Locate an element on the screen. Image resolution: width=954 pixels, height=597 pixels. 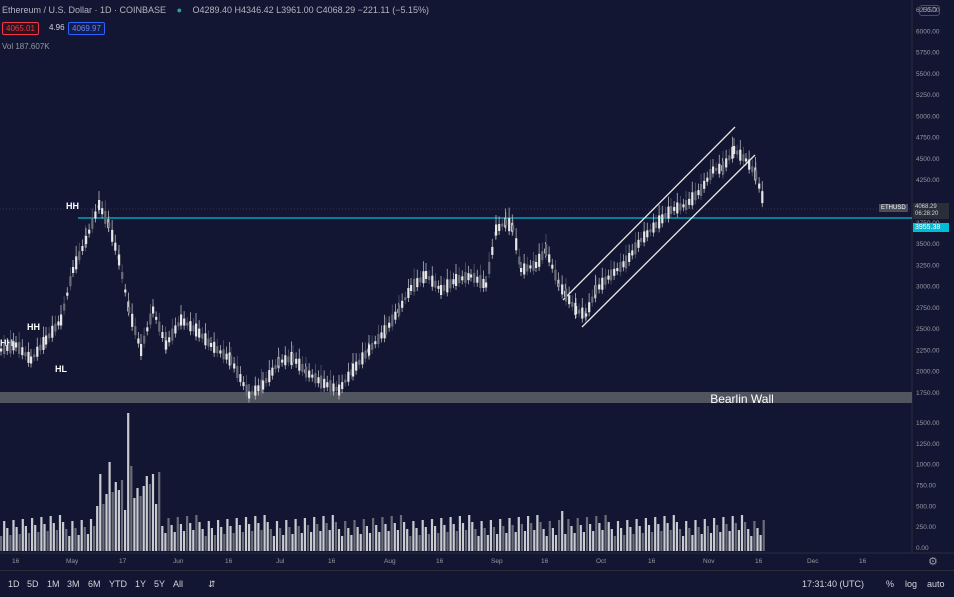
time-tick-label: 16 is located at coordinates (440, 561).